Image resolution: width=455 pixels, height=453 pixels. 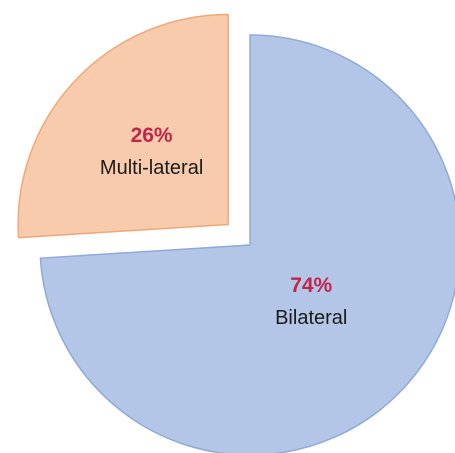 I want to click on category-label: Multi-lateral, so click(x=151, y=168).